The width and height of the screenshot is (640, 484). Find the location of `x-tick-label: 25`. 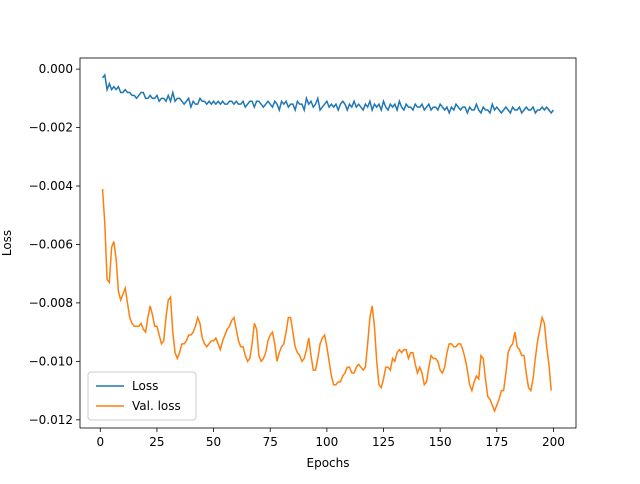

x-tick-label: 25 is located at coordinates (156, 442).